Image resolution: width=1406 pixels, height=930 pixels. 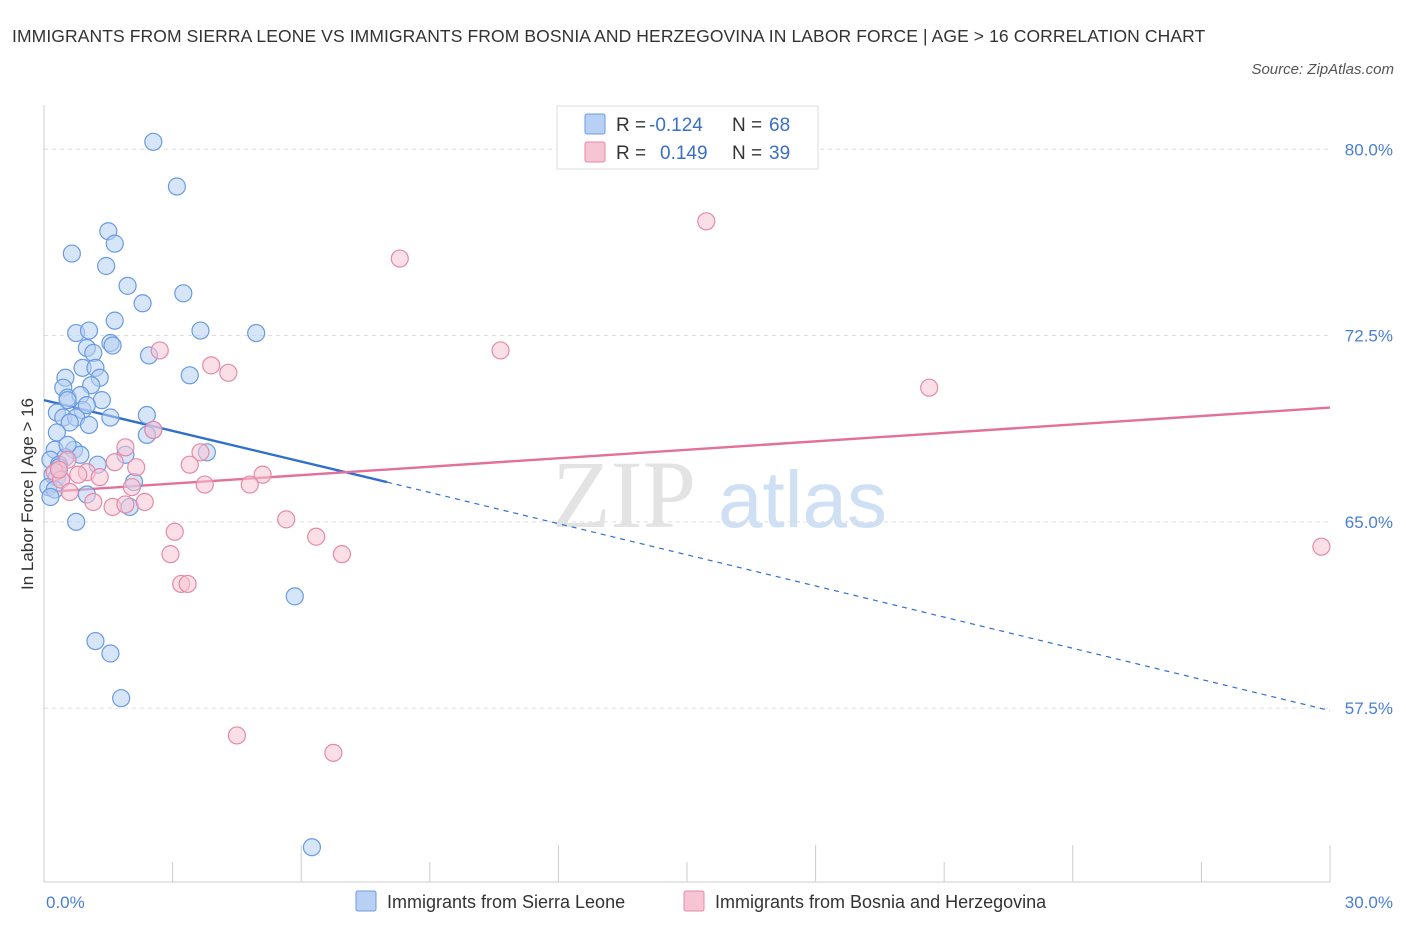 What do you see at coordinates (1369, 149) in the screenshot?
I see `y-tick-label-0: 80.0%` at bounding box center [1369, 149].